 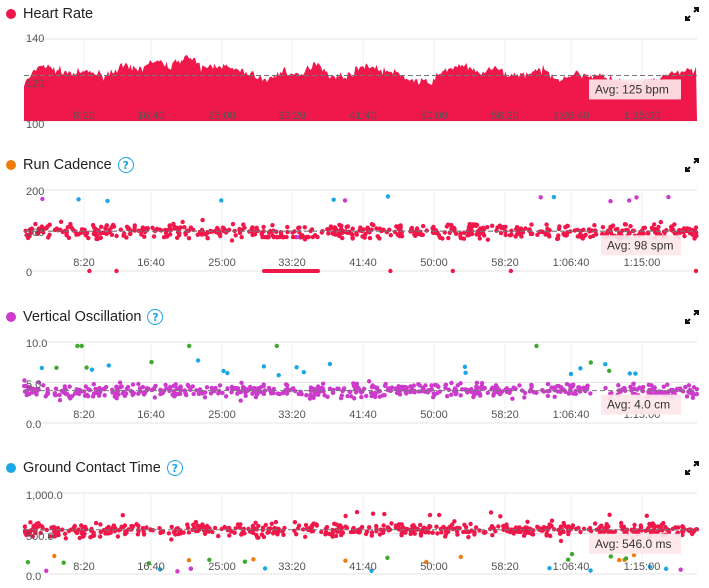 I want to click on x-tick-label: 58:20, so click(x=505, y=415).